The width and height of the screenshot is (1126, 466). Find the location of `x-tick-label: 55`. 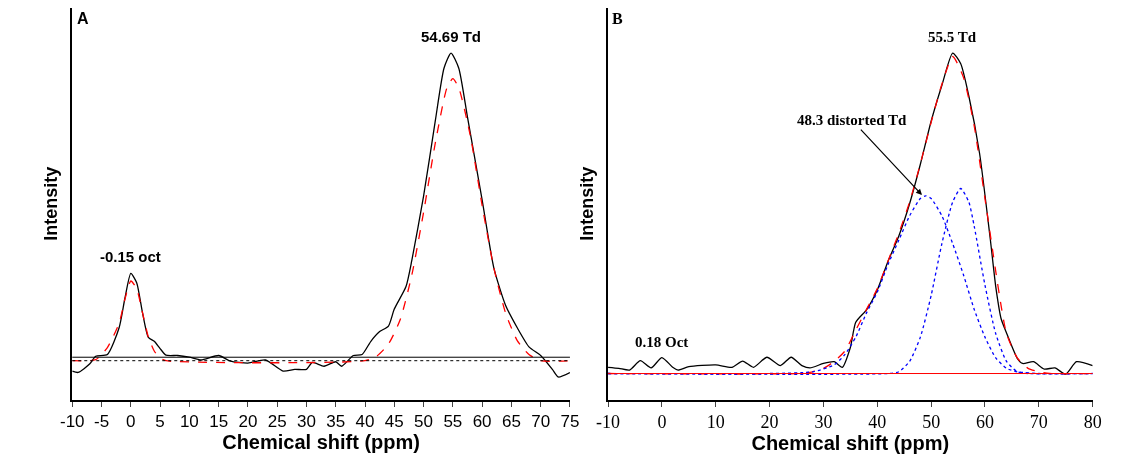

x-tick-label: 55 is located at coordinates (453, 421).